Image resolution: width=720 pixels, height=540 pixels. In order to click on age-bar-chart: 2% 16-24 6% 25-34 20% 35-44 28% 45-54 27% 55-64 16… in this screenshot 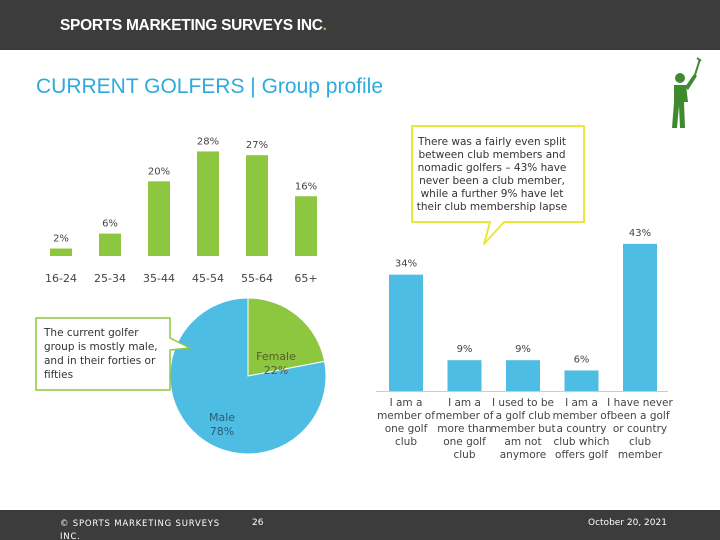, I will do `click(181, 210)`.